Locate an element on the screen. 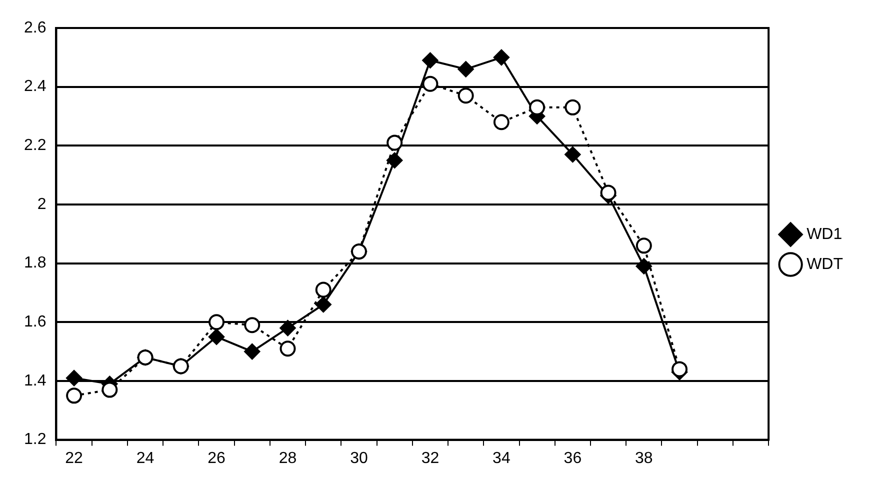 This screenshot has width=881, height=485. y-tick-label: 2.2 is located at coordinates (35, 145).